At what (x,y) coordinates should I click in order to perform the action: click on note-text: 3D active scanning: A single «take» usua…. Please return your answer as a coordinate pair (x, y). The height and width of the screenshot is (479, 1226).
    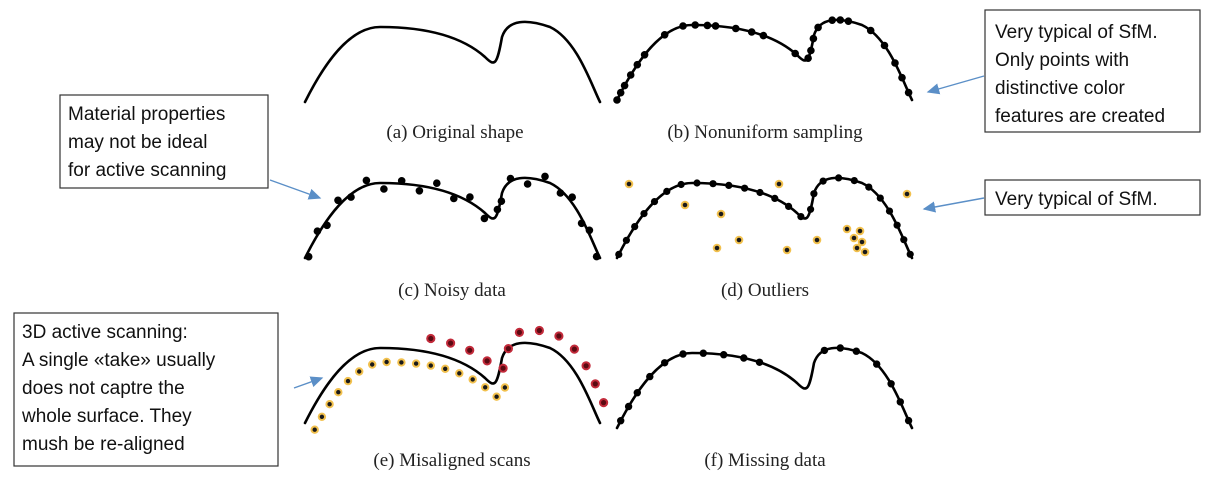
    Looking at the image, I should click on (121, 388).